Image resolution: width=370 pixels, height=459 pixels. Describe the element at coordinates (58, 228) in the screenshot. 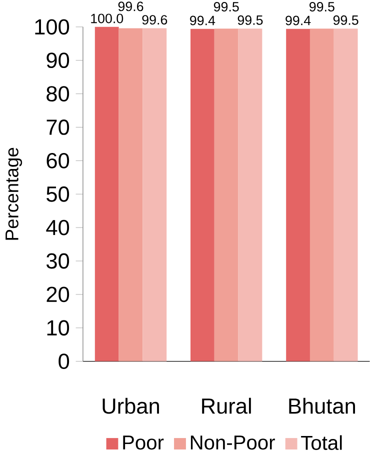

I see `y-tick-label: 40` at that location.